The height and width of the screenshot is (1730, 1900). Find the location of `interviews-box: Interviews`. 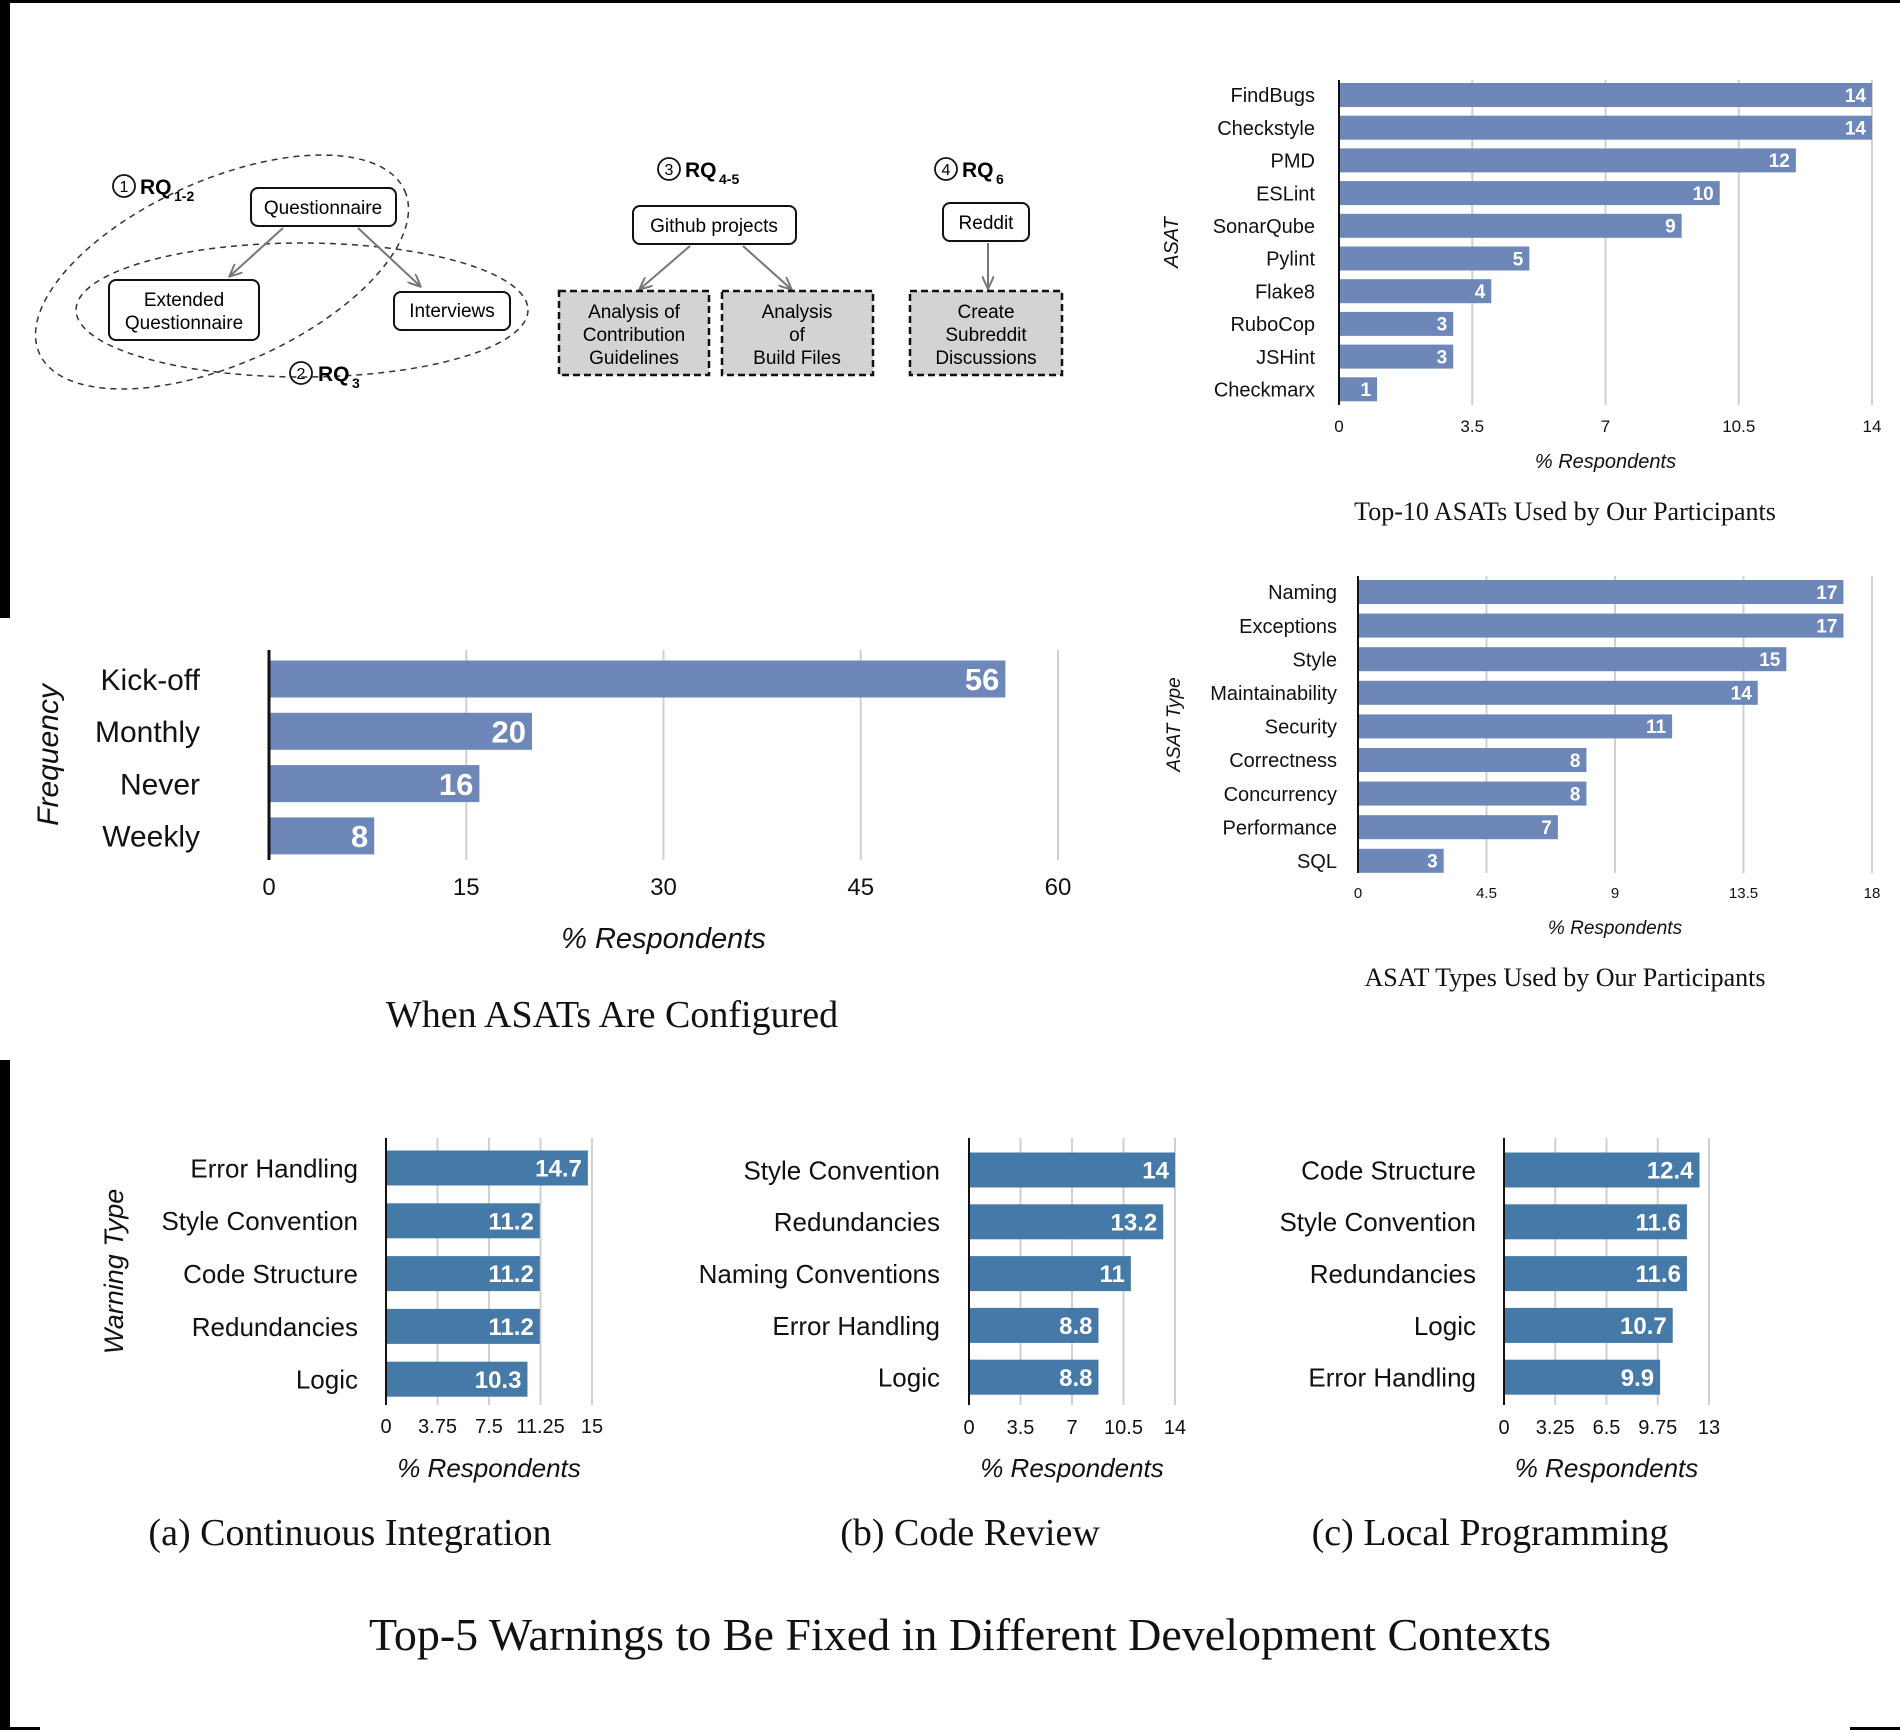

interviews-box: Interviews is located at coordinates (452, 311).